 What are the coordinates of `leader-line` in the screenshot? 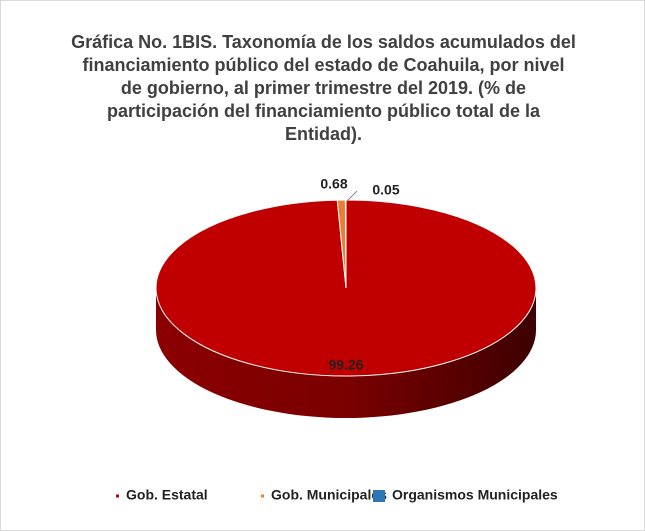 It's located at (352, 196).